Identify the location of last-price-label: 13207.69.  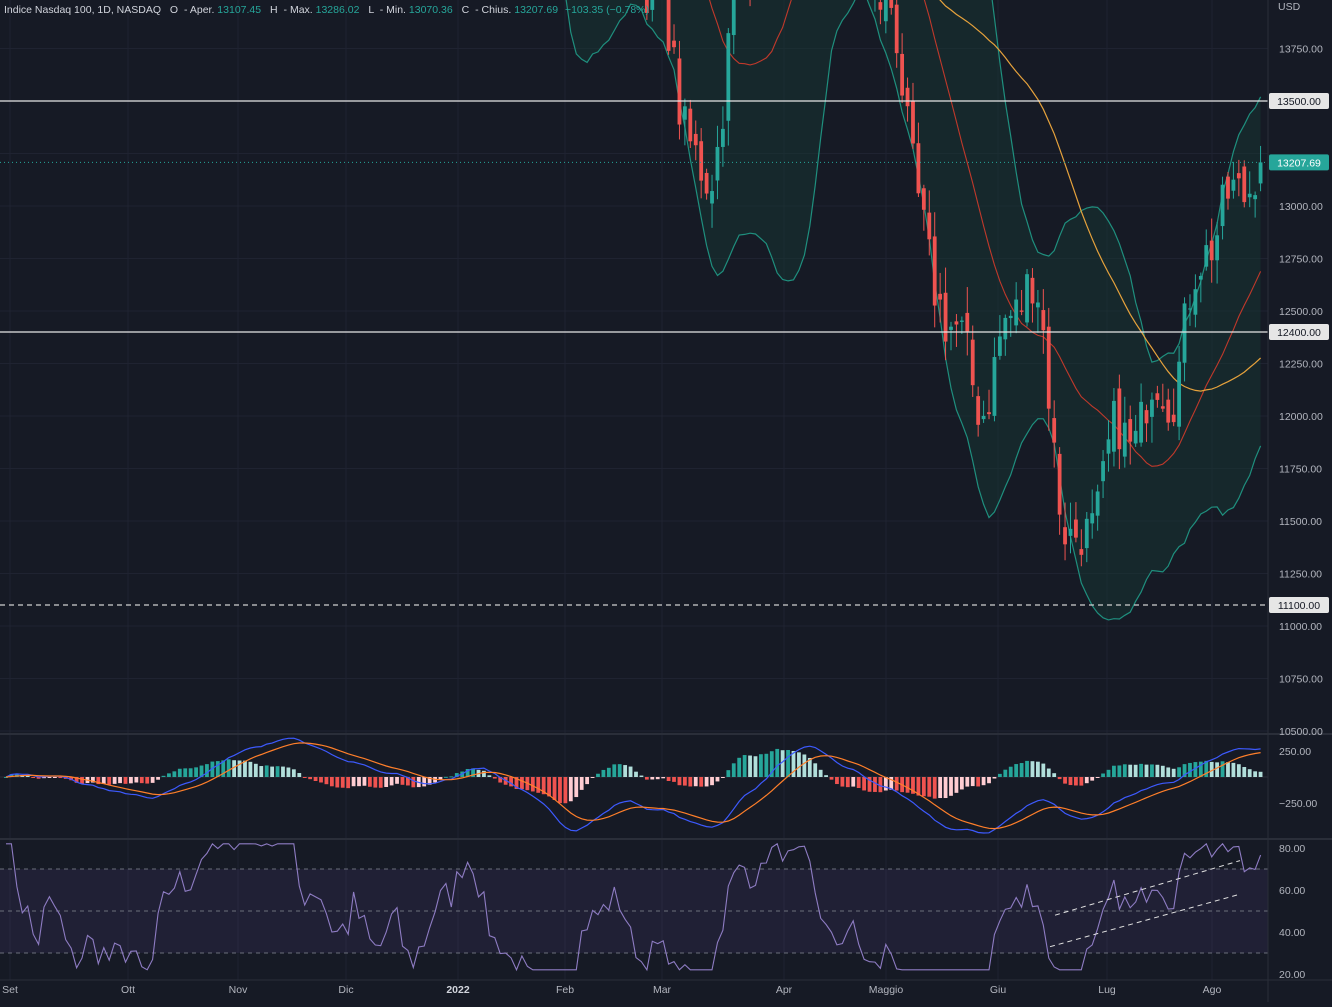
(1299, 163).